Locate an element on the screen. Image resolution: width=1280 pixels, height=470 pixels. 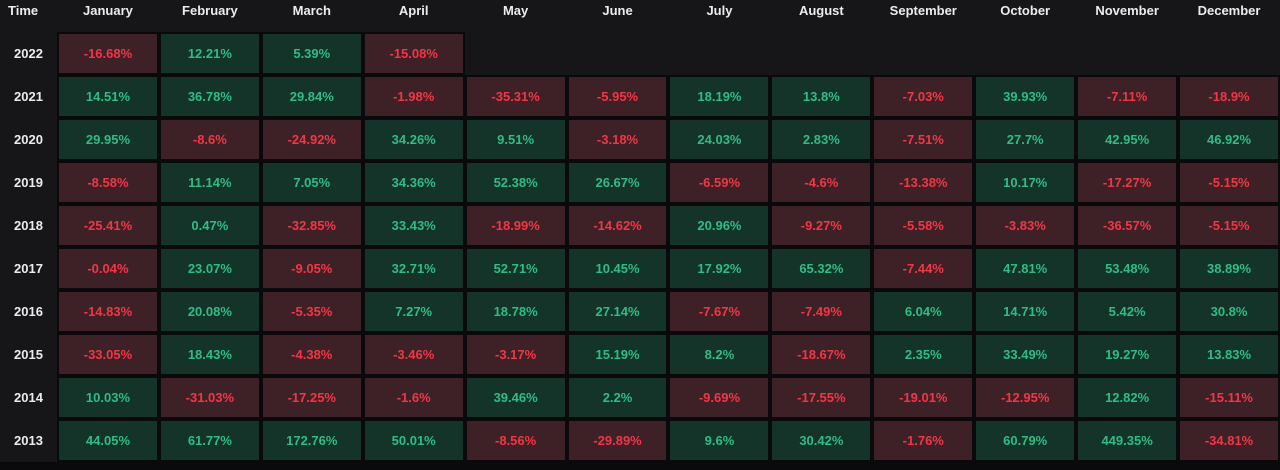
return-cell-2013-march: 172.76% is located at coordinates (311, 440).